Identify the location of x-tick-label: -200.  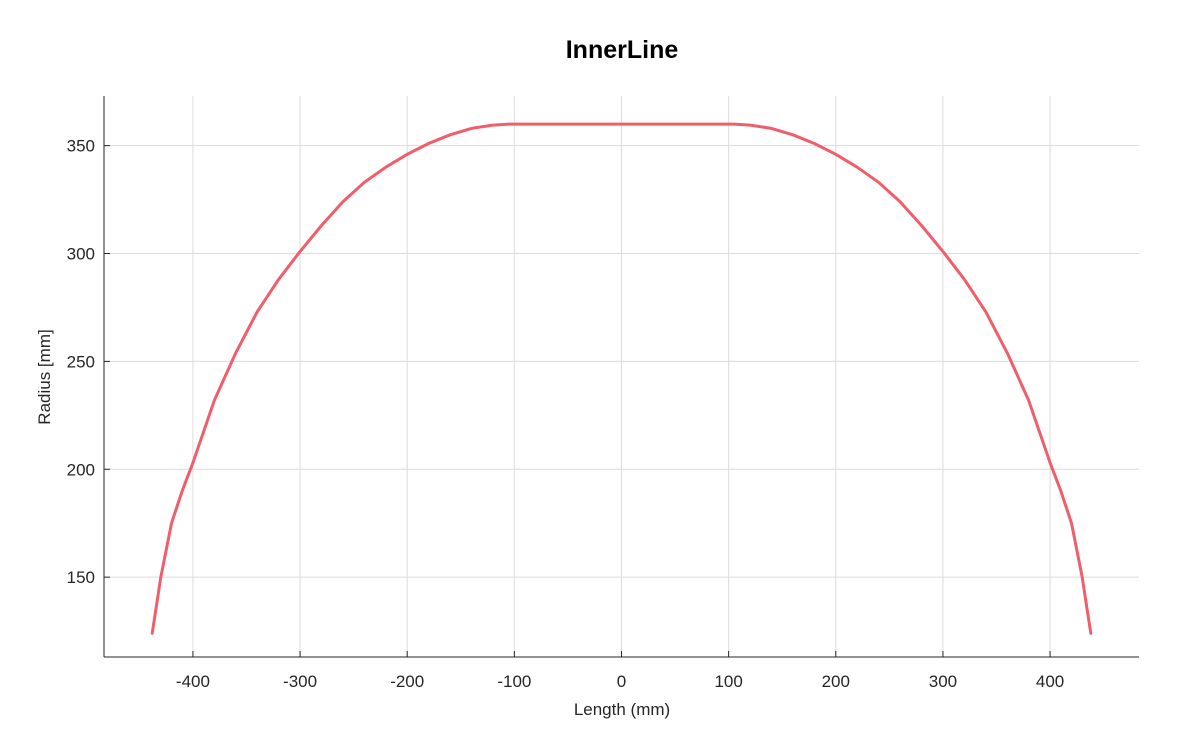
(407, 681).